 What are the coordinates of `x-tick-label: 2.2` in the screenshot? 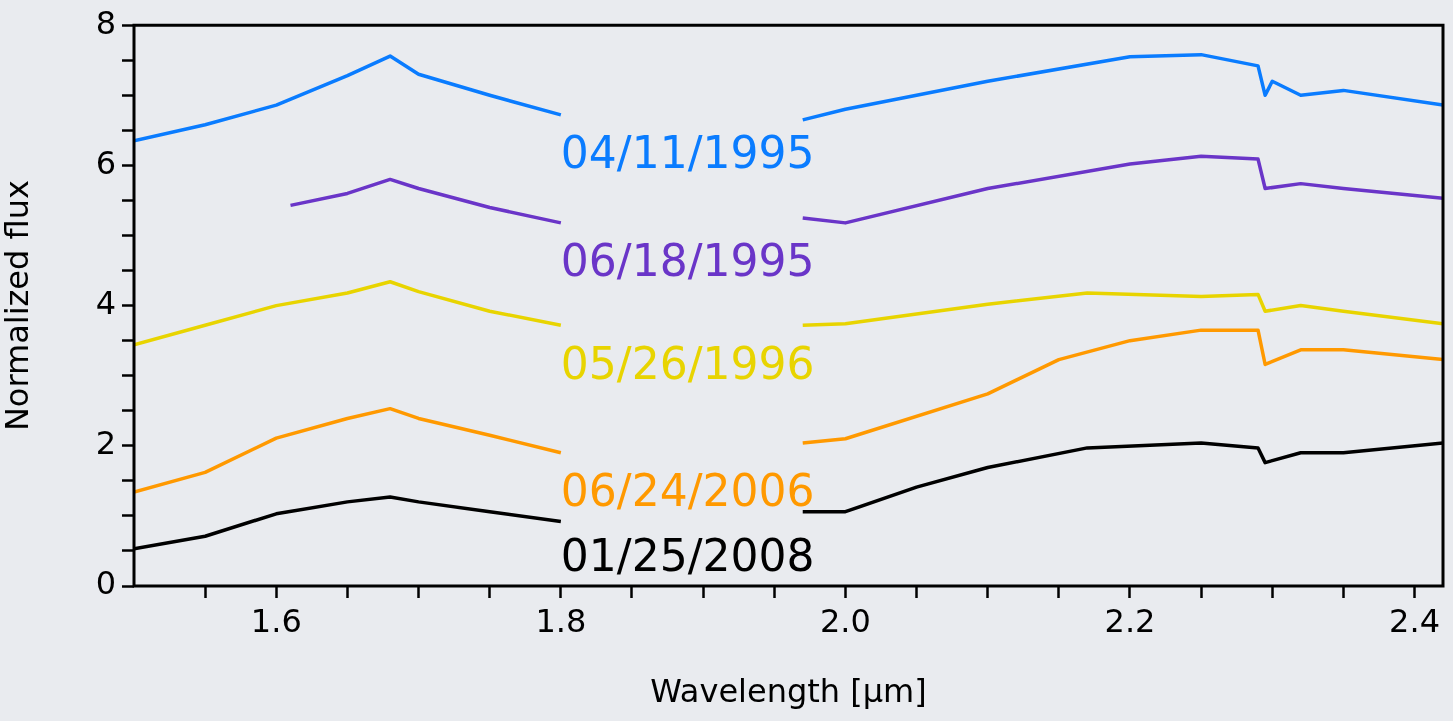 It's located at (1130, 620).